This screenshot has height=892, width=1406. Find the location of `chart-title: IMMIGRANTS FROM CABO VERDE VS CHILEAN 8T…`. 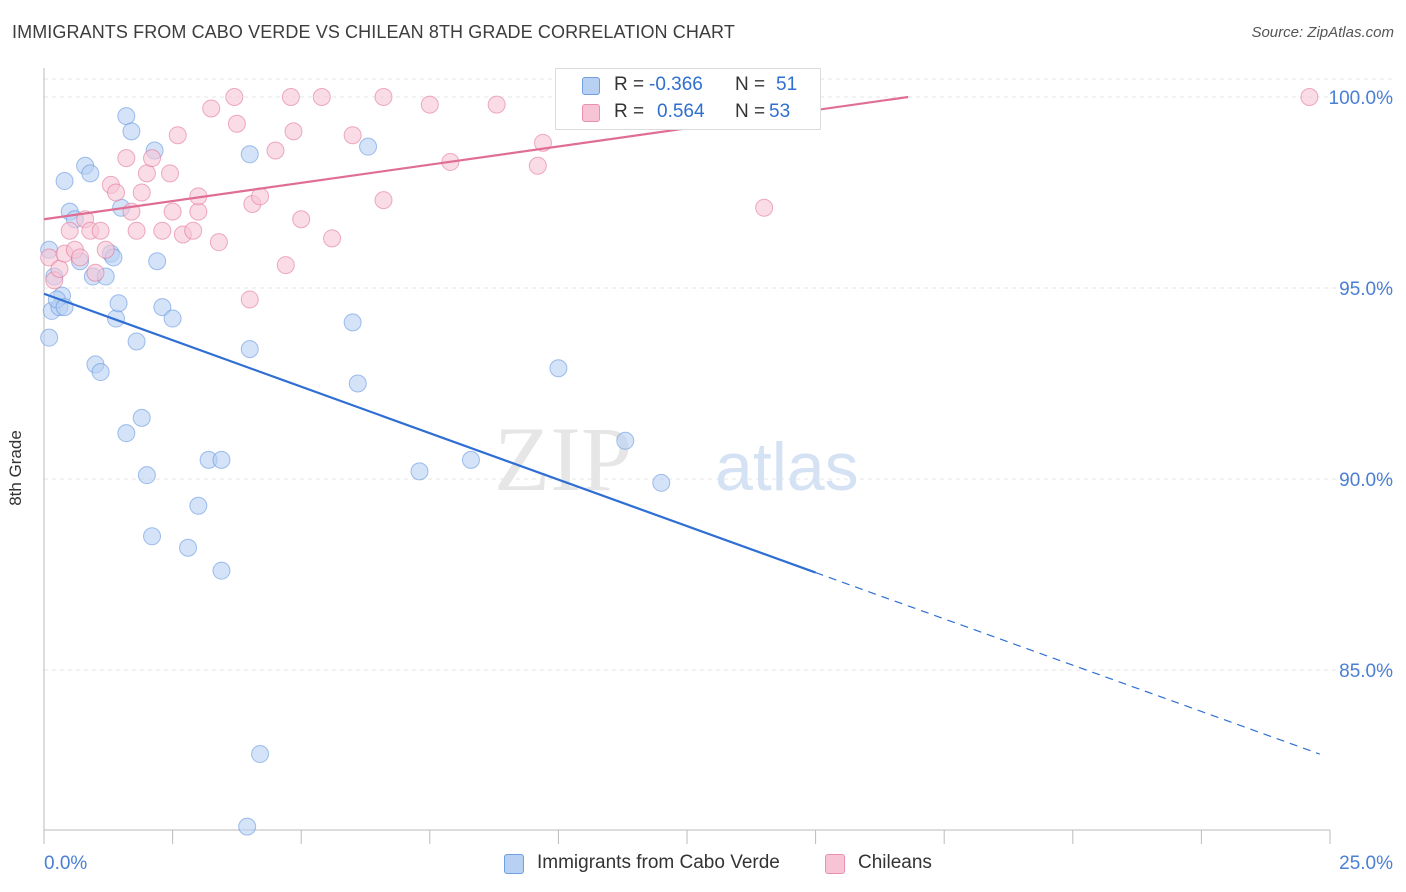

chart-title: IMMIGRANTS FROM CABO VERDE VS CHILEAN 8T… is located at coordinates (373, 32).